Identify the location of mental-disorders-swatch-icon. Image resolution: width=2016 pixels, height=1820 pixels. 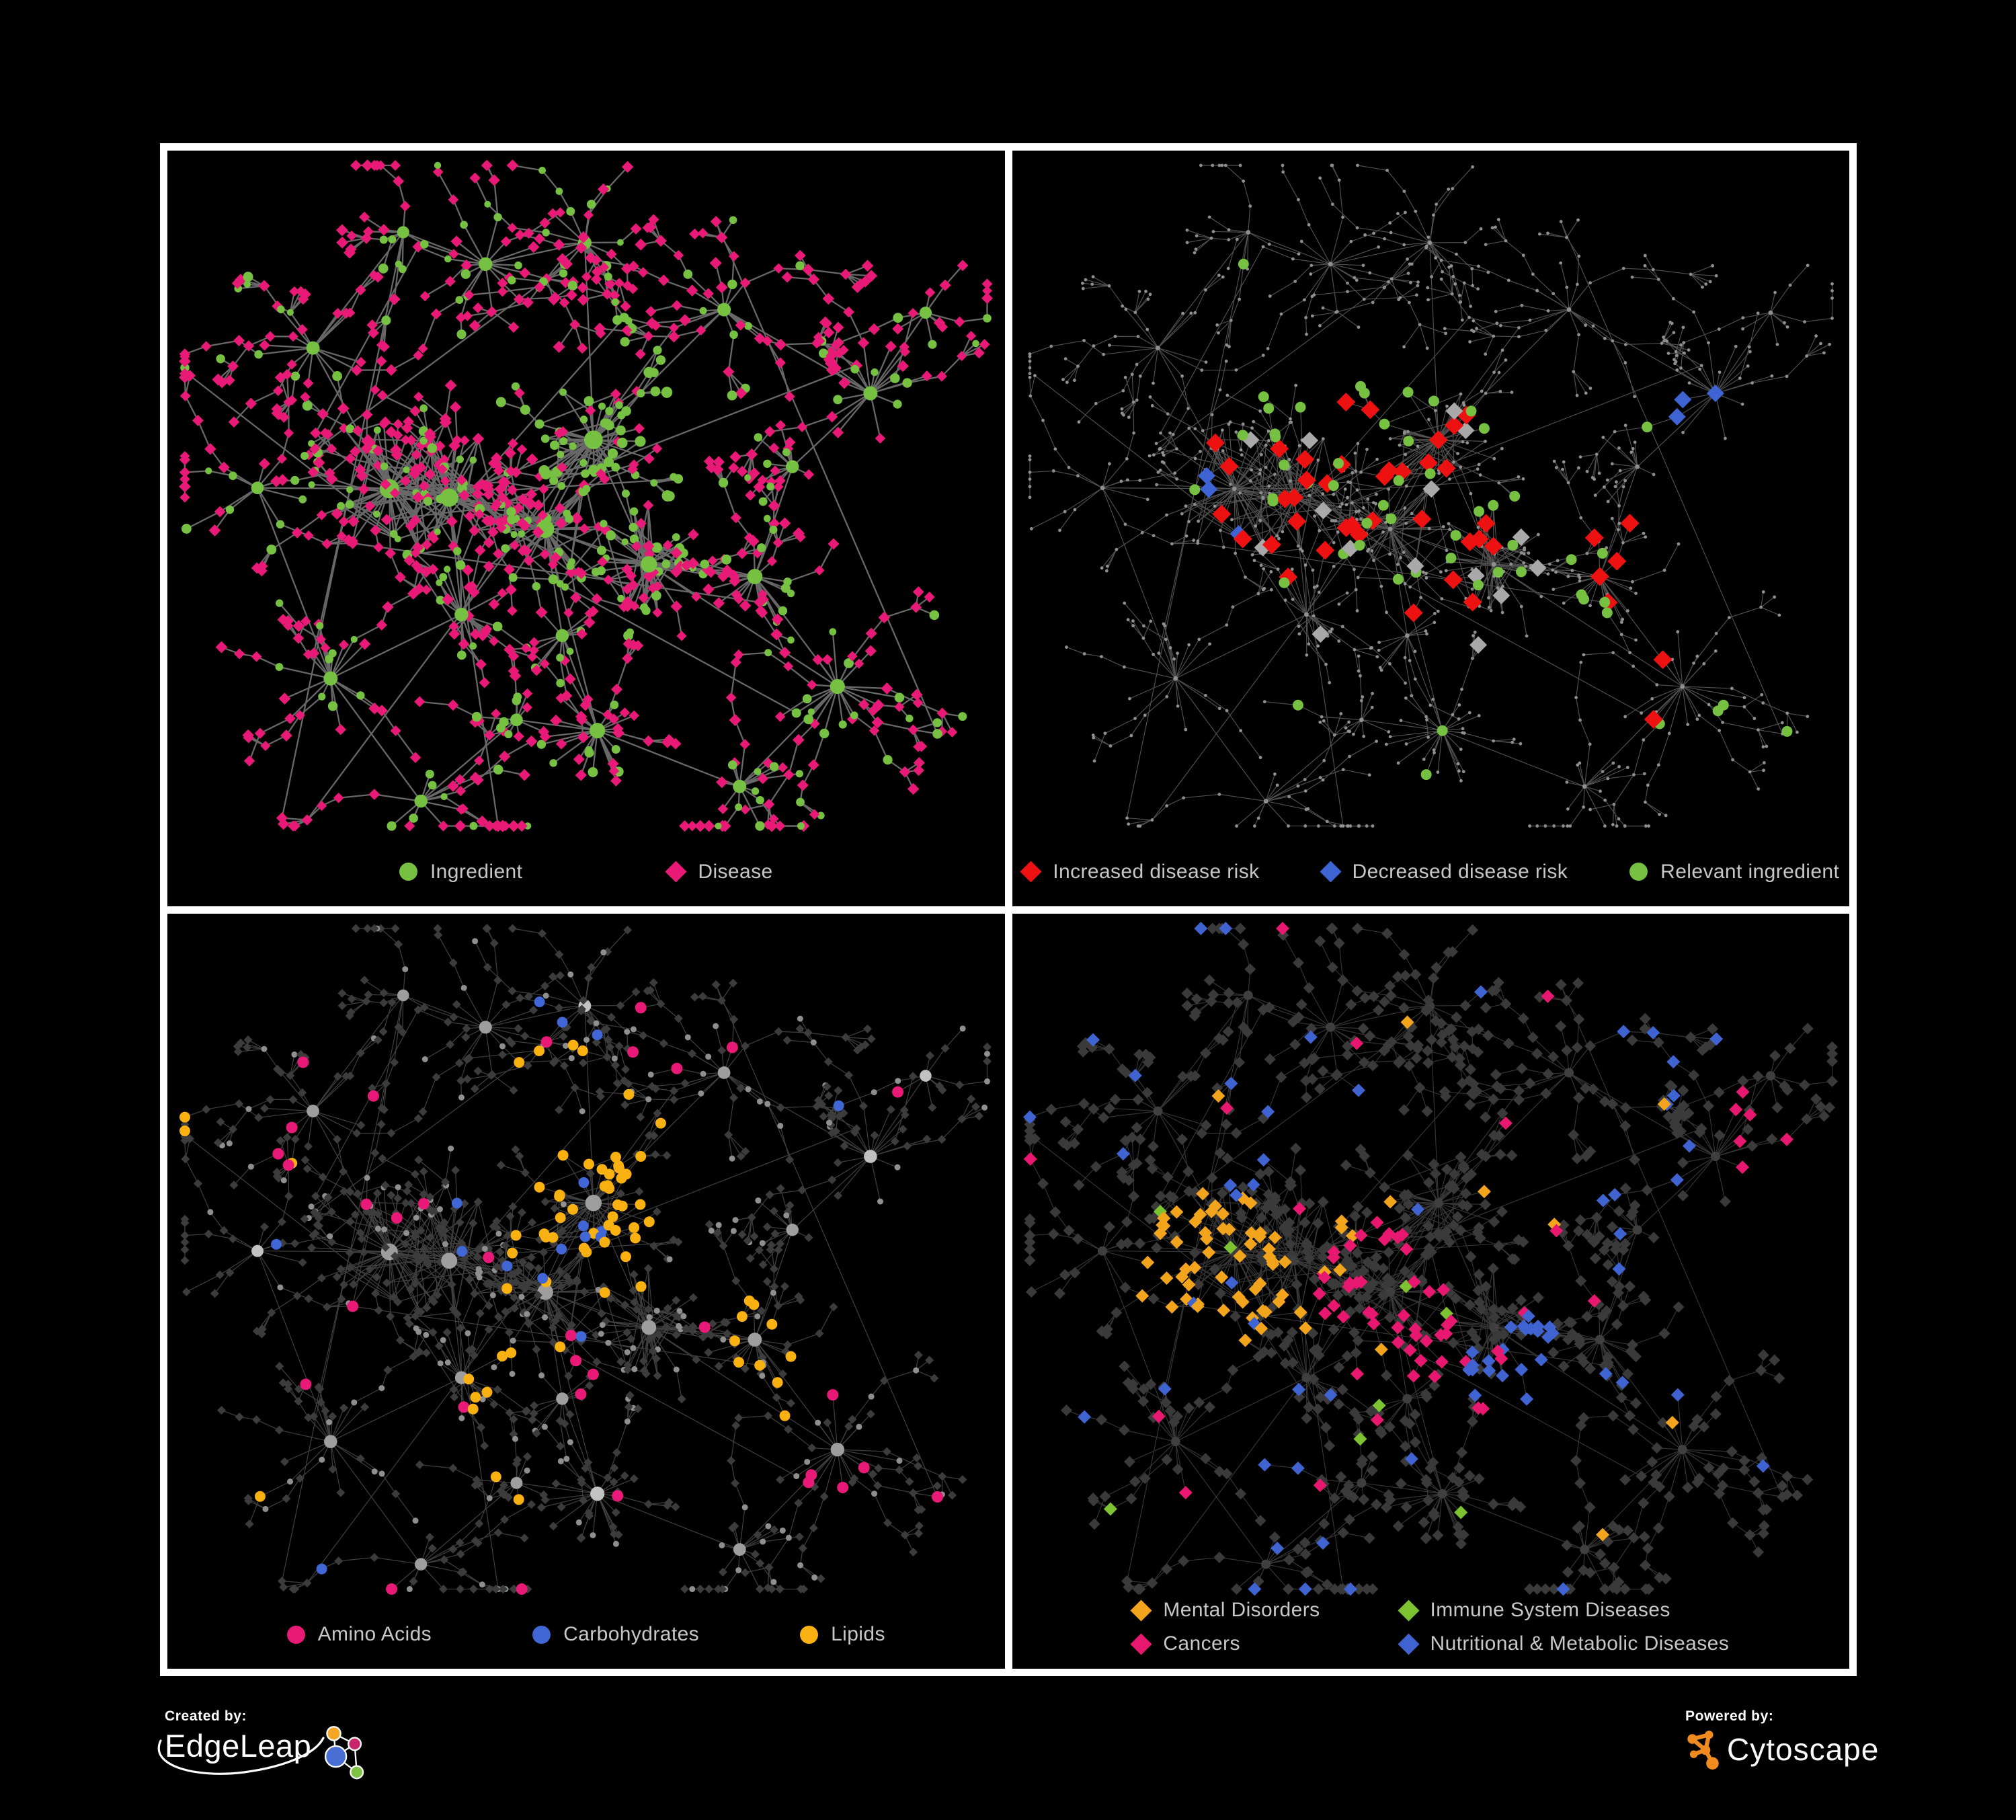
(1141, 1610).